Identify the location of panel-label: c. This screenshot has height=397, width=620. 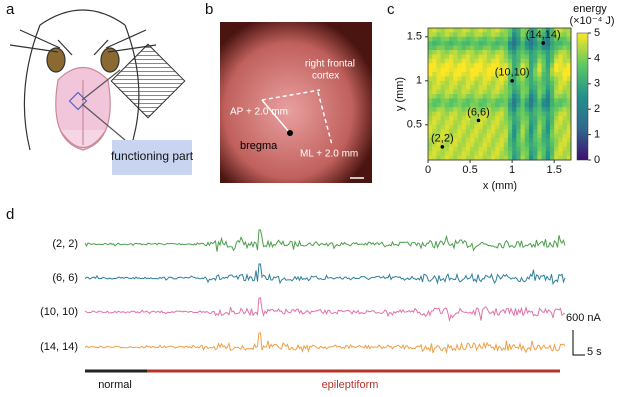
(391, 9).